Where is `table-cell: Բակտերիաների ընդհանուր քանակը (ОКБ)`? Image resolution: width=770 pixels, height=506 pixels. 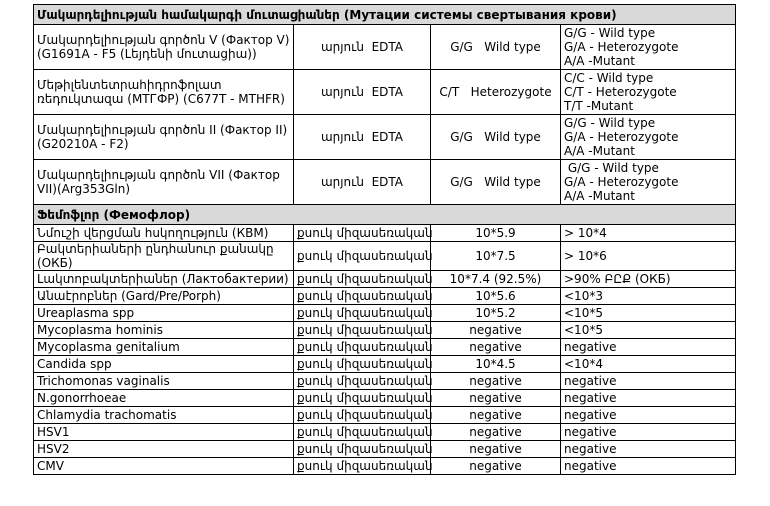
table-cell: Բակտերիաների ընդհանուր քանակը (ОКБ) is located at coordinates (163, 256).